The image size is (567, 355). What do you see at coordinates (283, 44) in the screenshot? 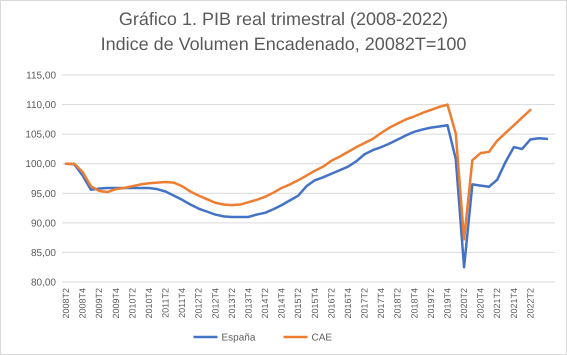
I see `chart-subtitle: Indice de Volumen Encadenado, 20082T=100` at bounding box center [283, 44].